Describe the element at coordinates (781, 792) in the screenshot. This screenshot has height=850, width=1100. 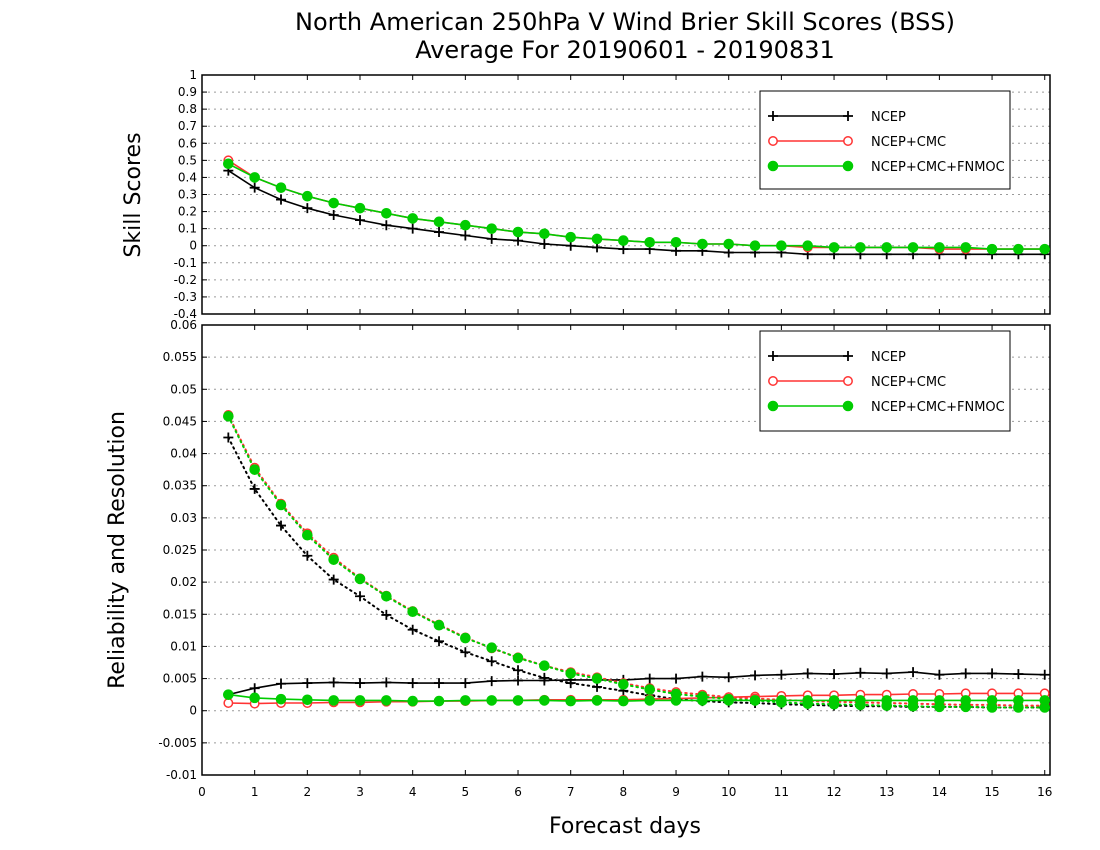
I see `x-tick-label: 11` at that location.